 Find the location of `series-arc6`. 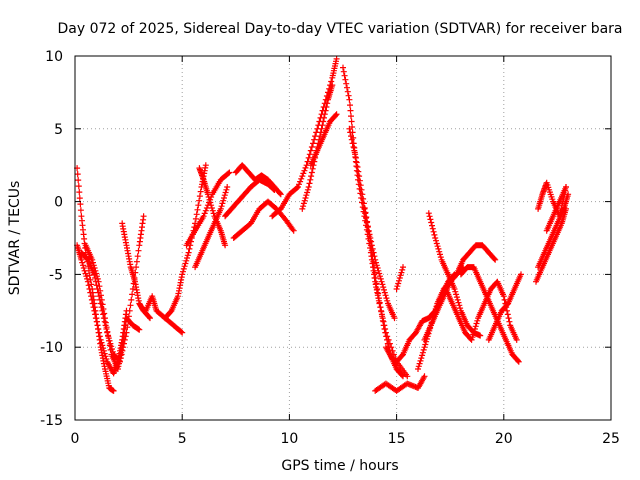

series-arc6 is located at coordinates (164, 314).